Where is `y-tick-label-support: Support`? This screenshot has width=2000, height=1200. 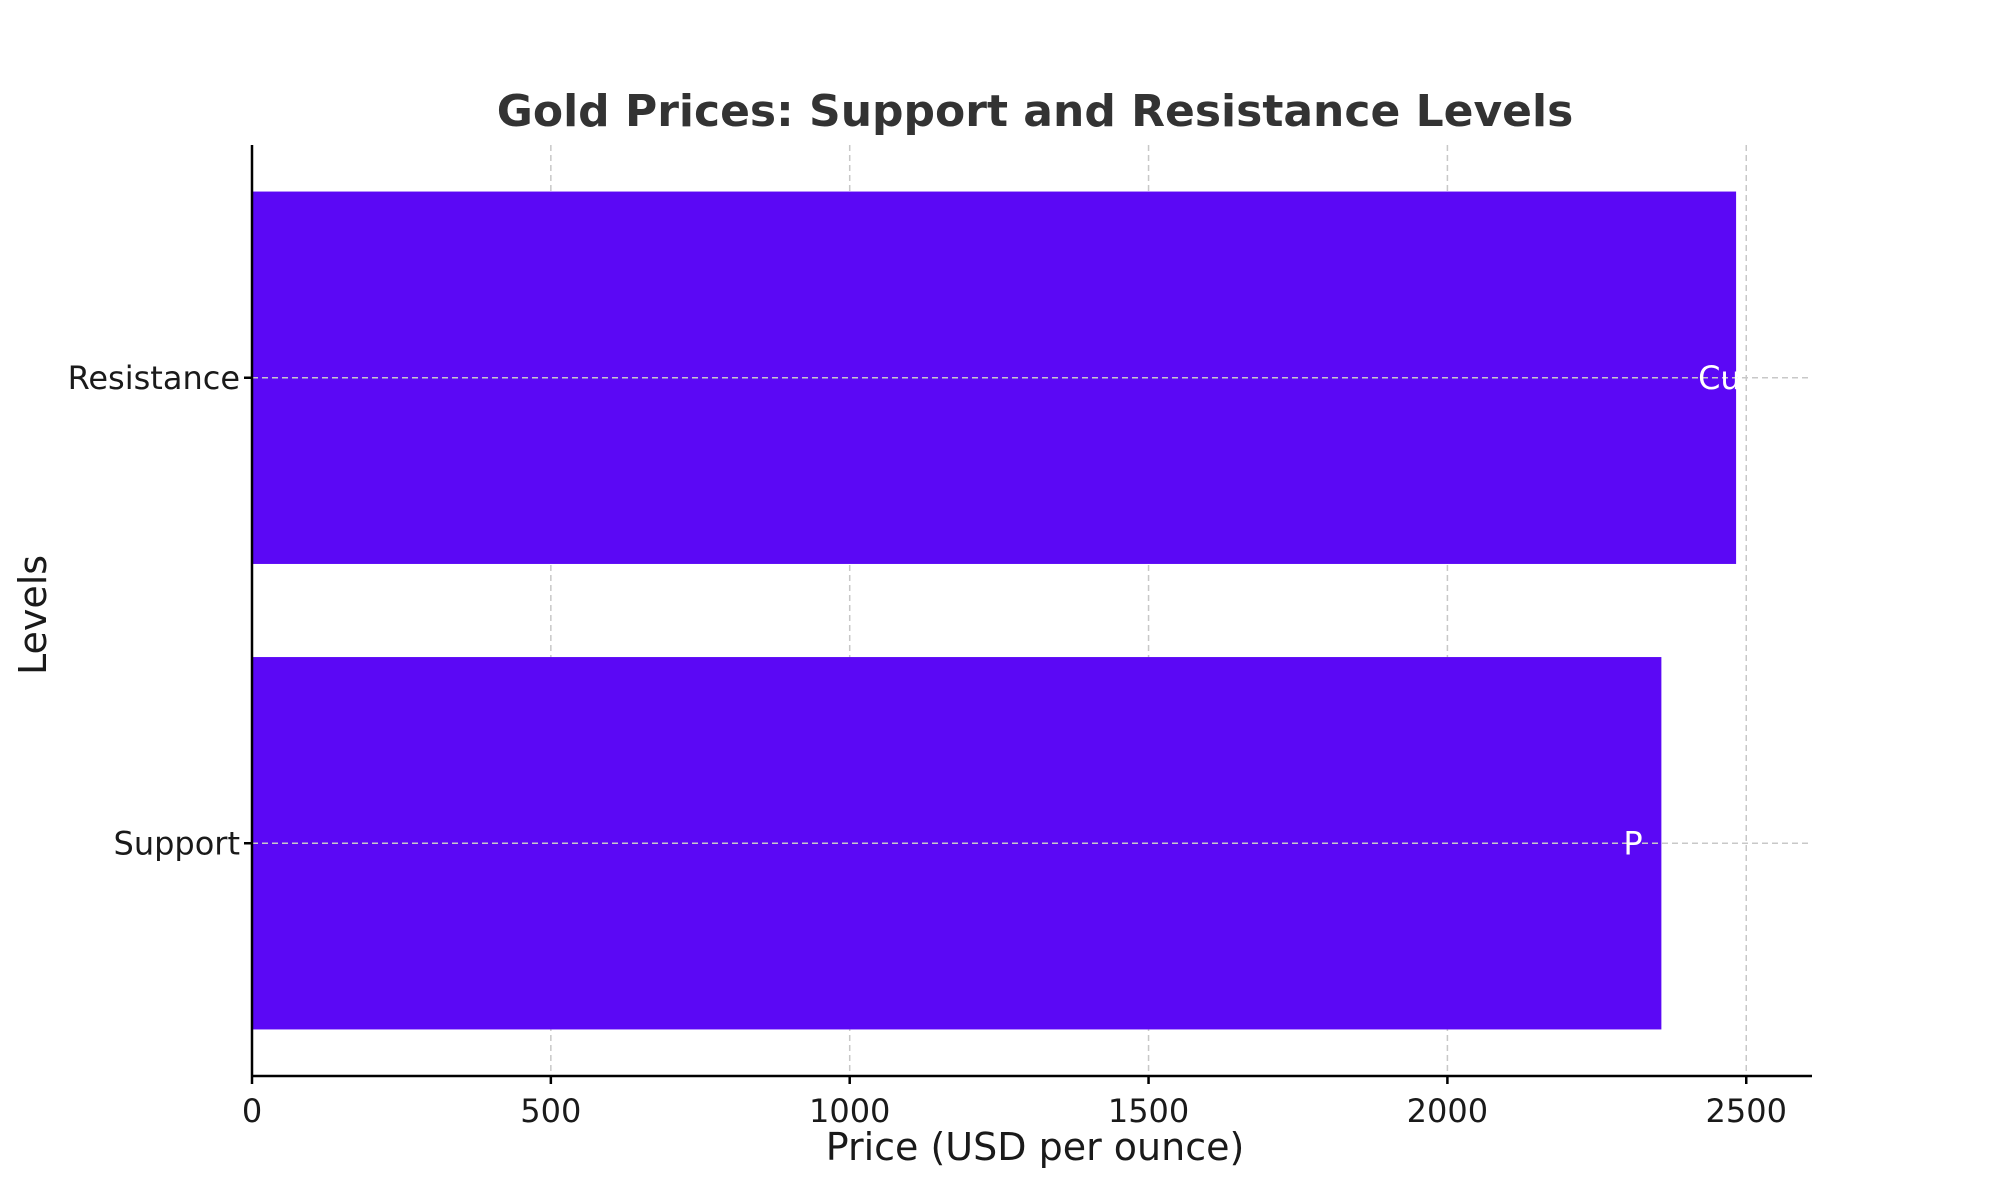
y-tick-label-support: Support is located at coordinates (177, 843).